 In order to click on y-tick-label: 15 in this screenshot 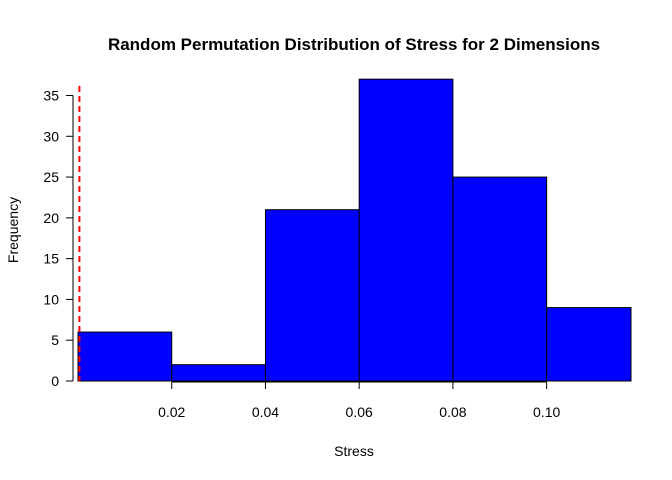, I will do `click(51, 259)`.